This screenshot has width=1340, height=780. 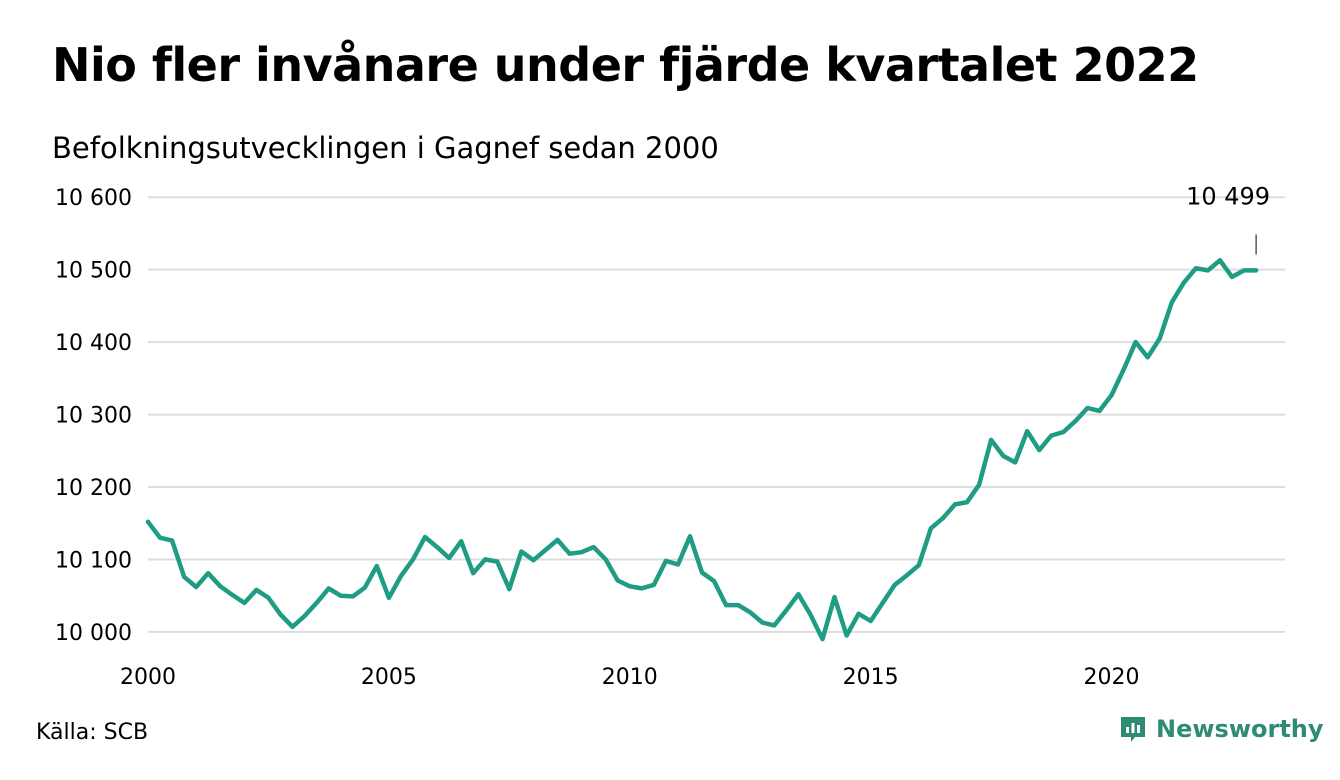 I want to click on x-axis-ticks: 2000 2005 2010 2015 2020, so click(x=630, y=677).